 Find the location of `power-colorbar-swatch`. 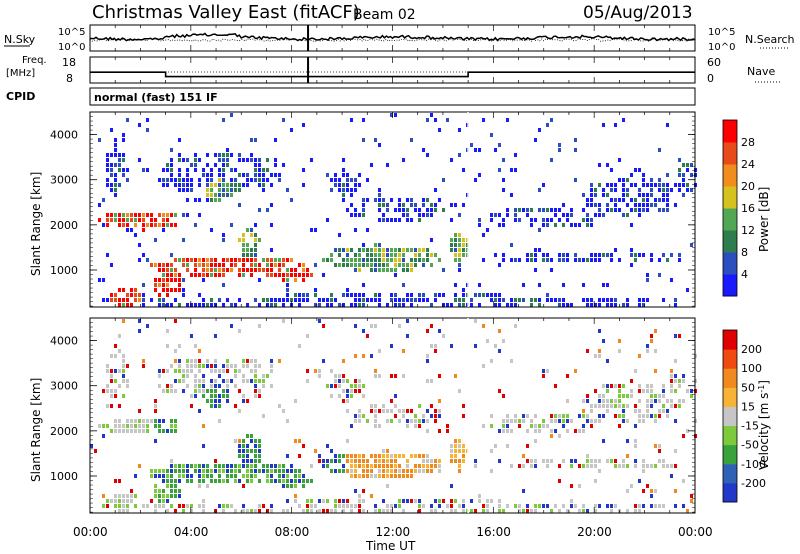

power-colorbar-swatch is located at coordinates (730, 241).